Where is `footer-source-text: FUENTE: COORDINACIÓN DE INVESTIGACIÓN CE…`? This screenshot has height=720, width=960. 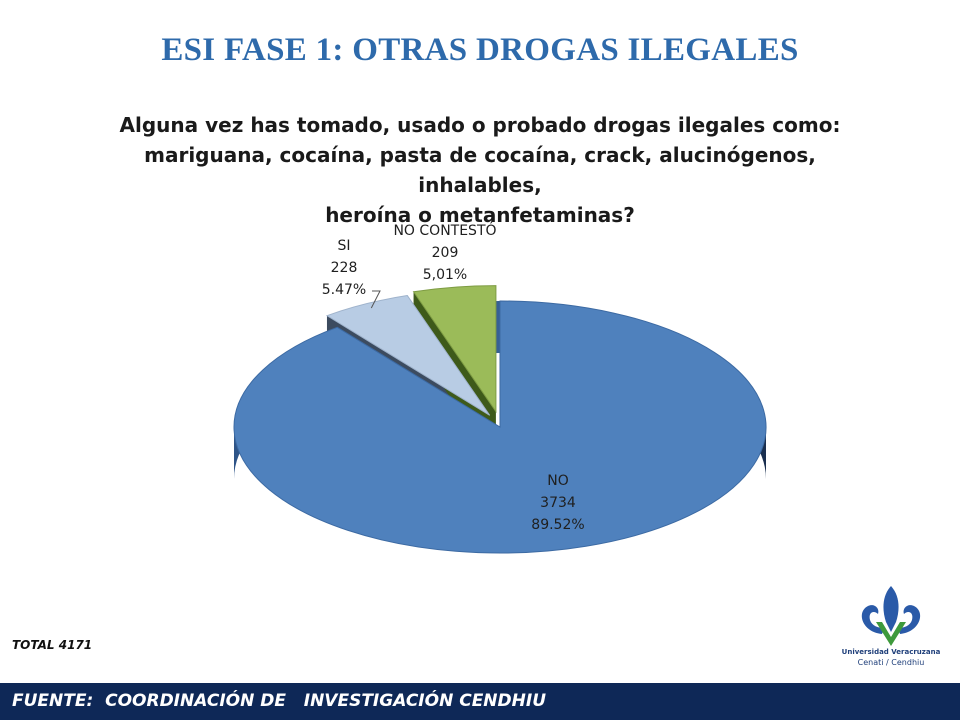
footer-source-text: FUENTE: COORDINACIÓN DE INVESTIGACIÓN CE… is located at coordinates (279, 701).